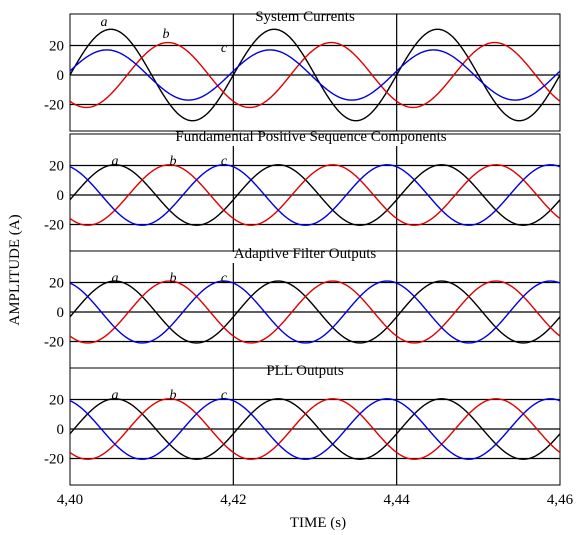 This screenshot has height=535, width=578. I want to click on x-tick-label: 4,46, so click(560, 500).